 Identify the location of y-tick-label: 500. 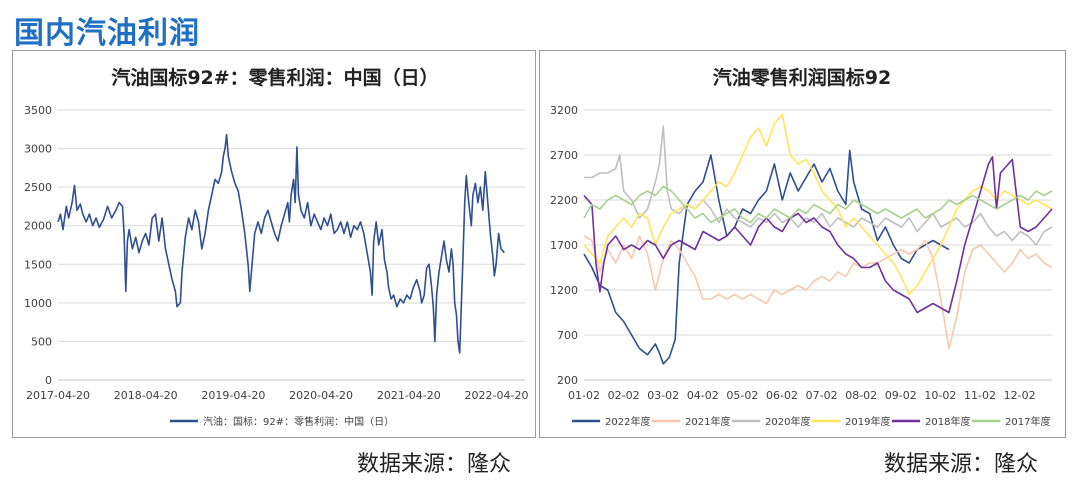
(41, 341).